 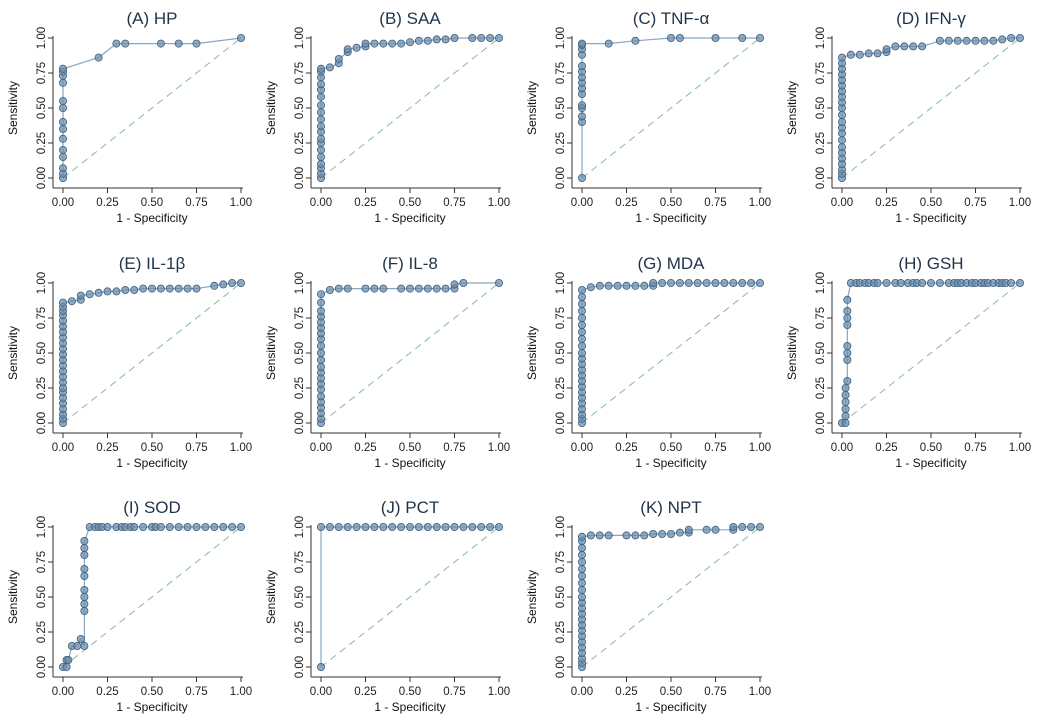 What do you see at coordinates (671, 263) in the screenshot?
I see `panel-title: (G) MDA` at bounding box center [671, 263].